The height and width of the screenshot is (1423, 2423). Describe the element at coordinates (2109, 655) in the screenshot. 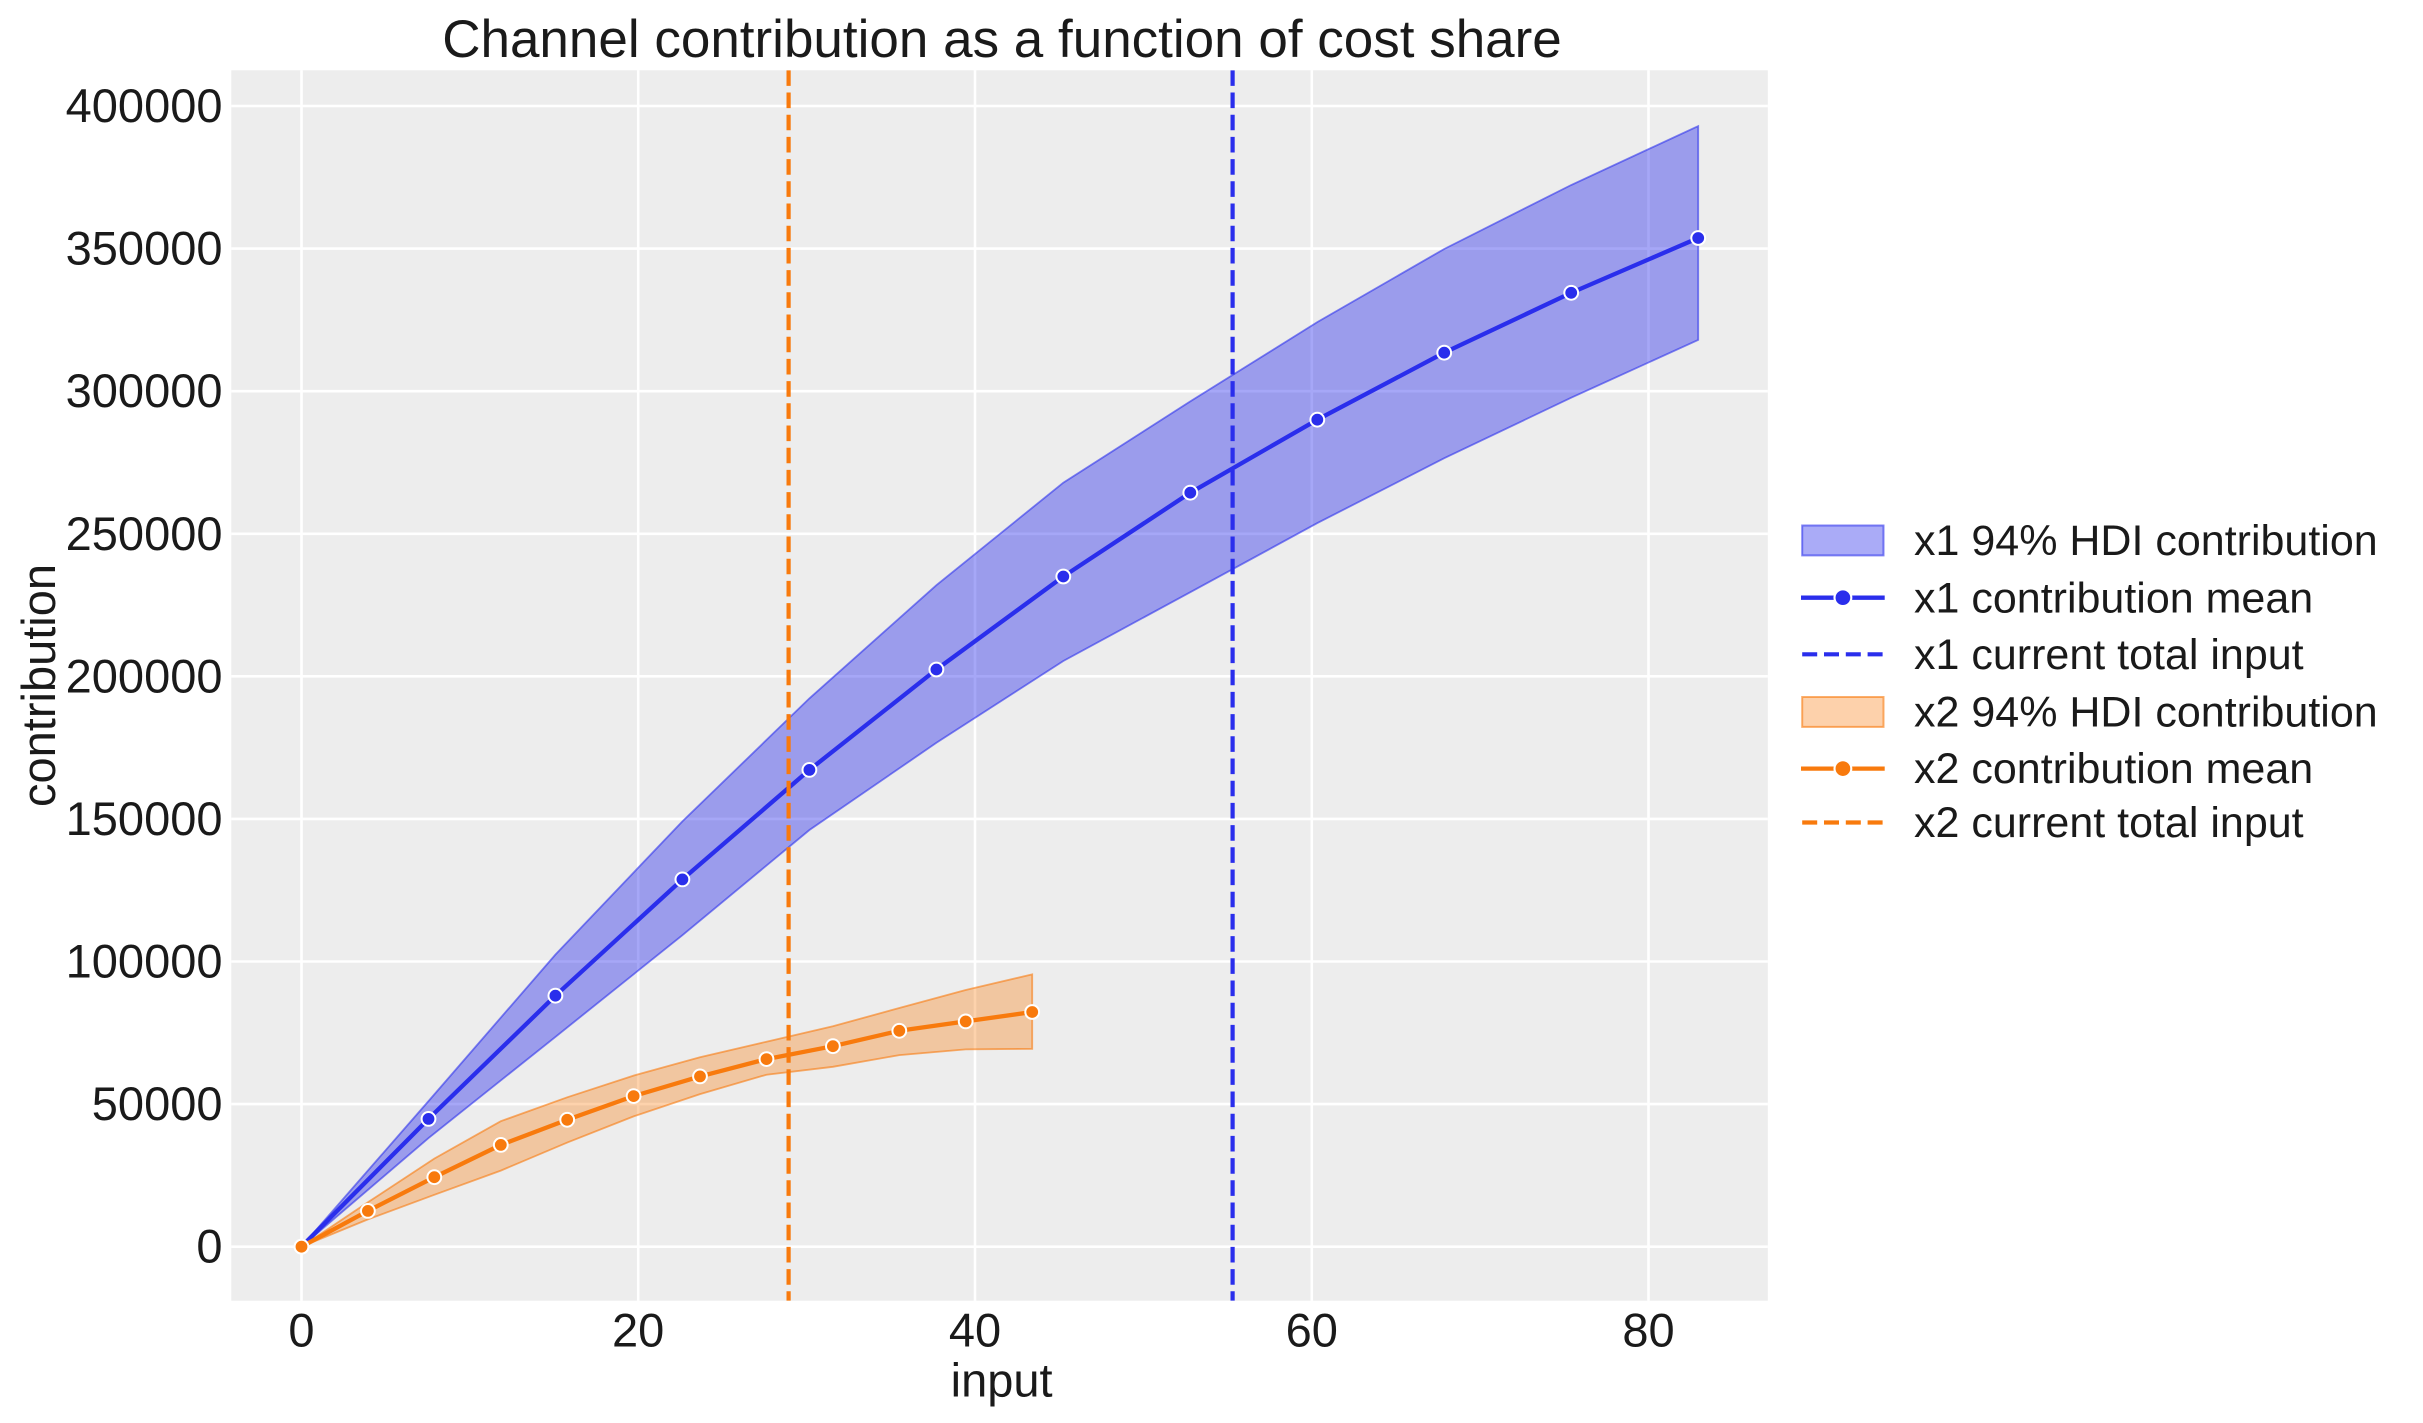

I see `svg-text: x1 current total input` at that location.